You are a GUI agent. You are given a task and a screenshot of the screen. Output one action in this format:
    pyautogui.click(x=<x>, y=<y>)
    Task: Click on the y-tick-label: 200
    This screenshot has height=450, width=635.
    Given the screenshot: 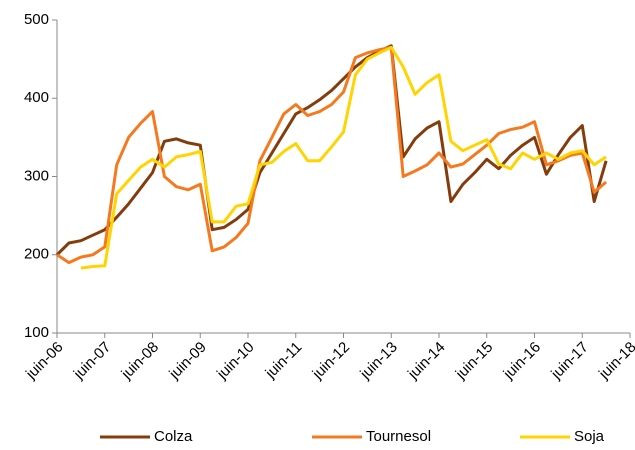 What is the action you would take?
    pyautogui.click(x=36, y=254)
    